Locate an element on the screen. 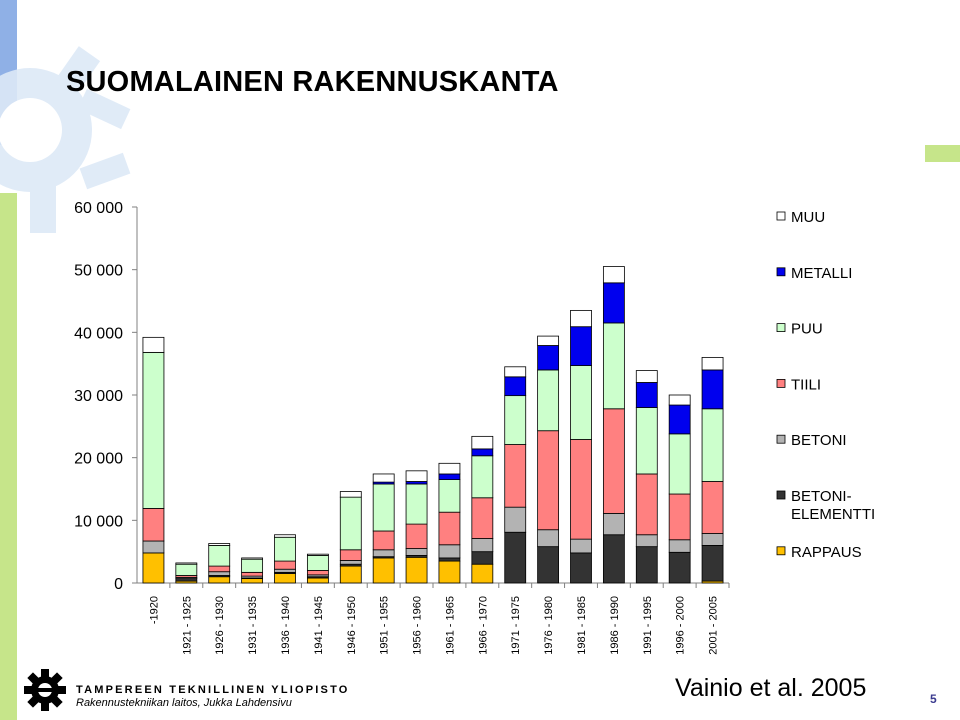 This screenshot has height=720, width=960. legend-label: METALLI is located at coordinates (821, 273).